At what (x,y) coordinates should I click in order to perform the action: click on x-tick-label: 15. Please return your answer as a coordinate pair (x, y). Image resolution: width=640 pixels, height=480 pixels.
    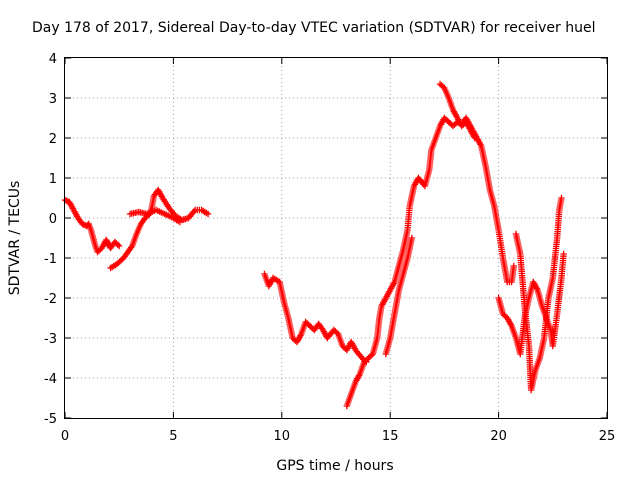
    Looking at the image, I should click on (390, 436).